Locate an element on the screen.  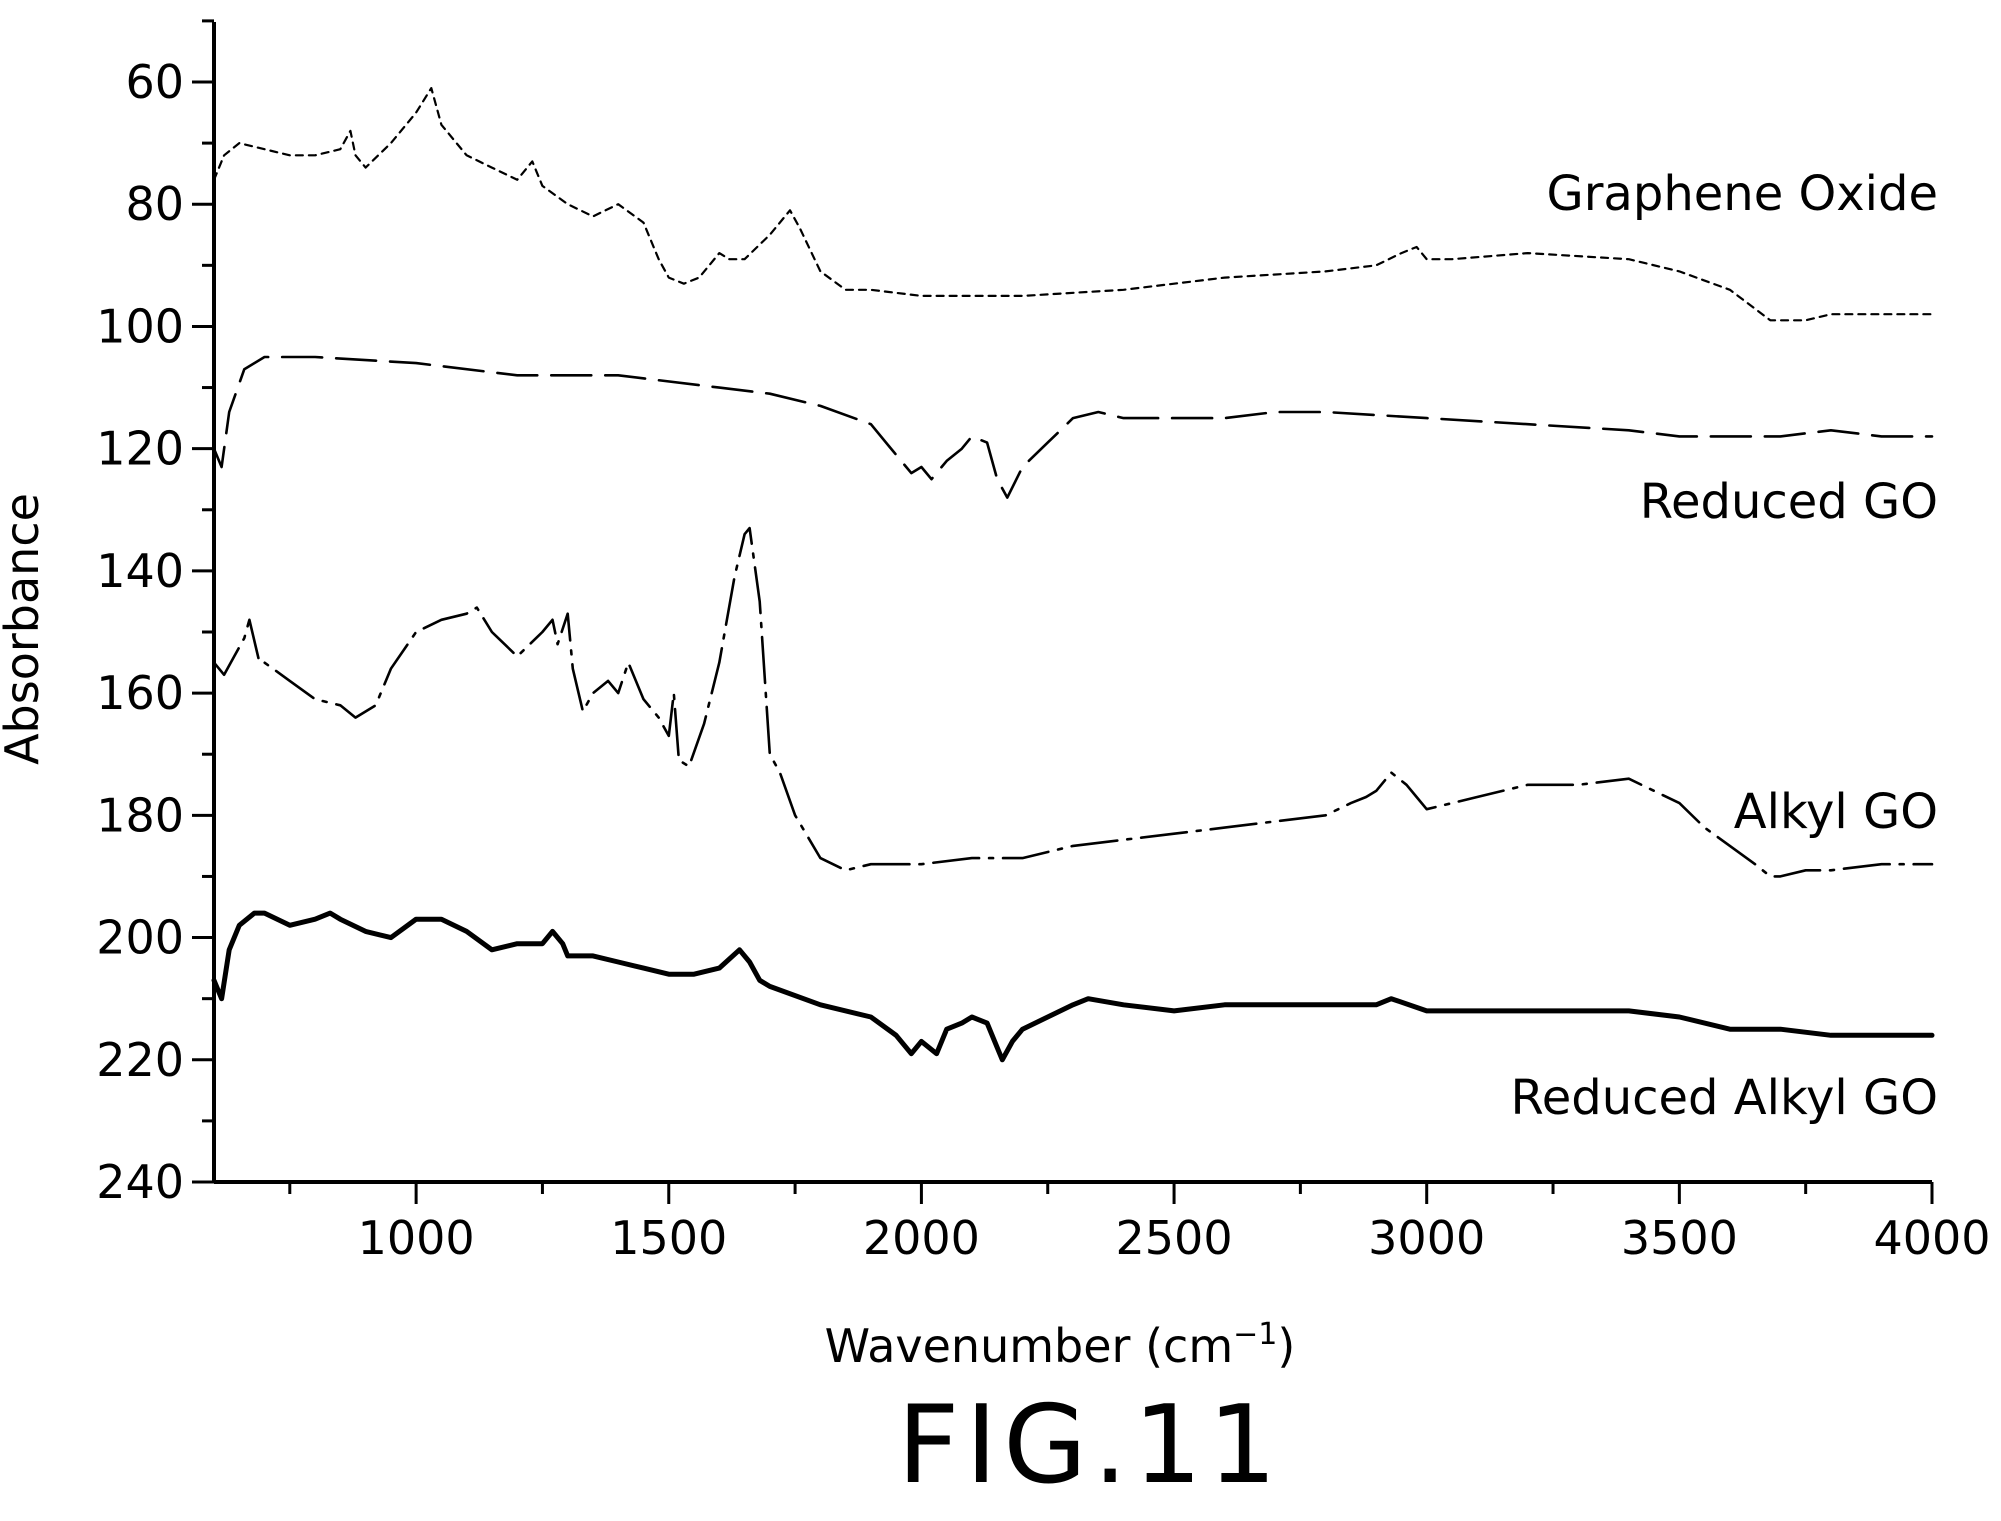
x-tick-label: 1000 is located at coordinates (416, 1238).